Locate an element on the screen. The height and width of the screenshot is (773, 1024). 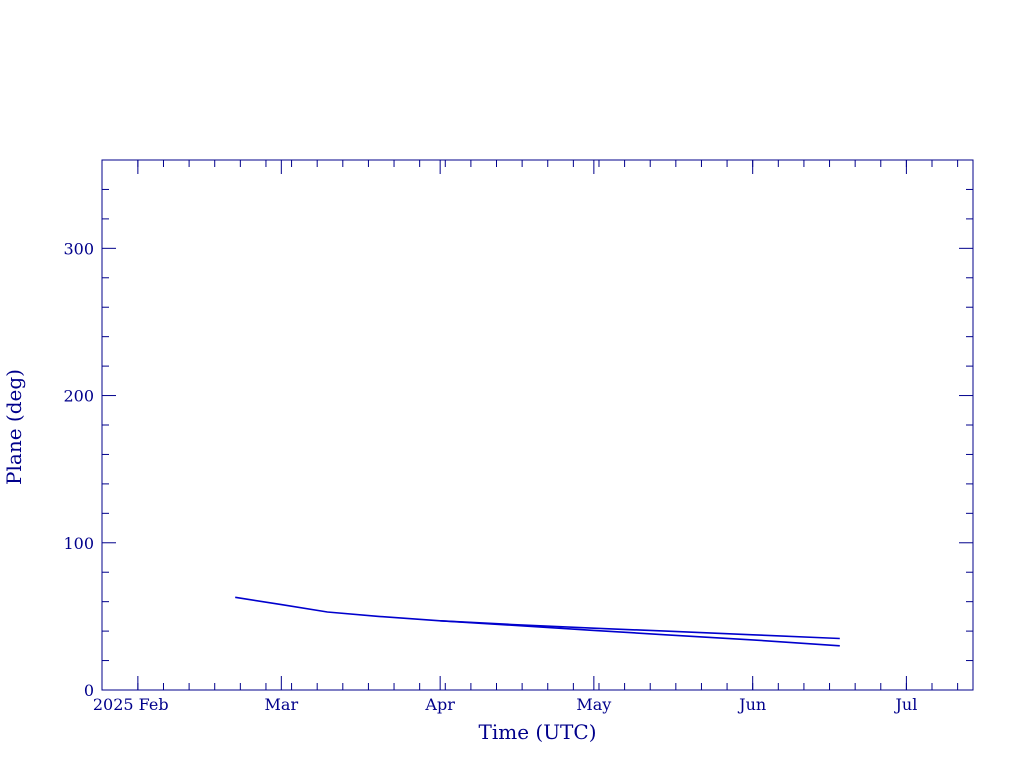
x-tick-label: Jul is located at coordinates (905, 704).